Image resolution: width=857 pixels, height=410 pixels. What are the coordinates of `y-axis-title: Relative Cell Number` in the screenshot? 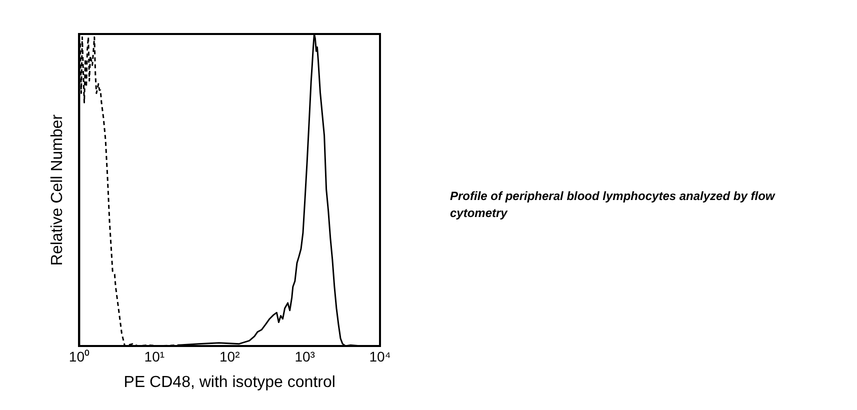 It's located at (57, 190).